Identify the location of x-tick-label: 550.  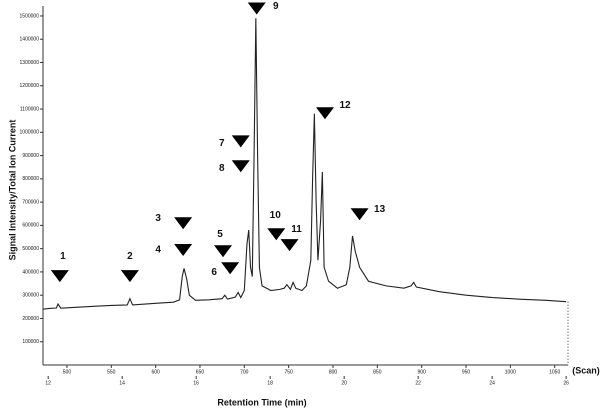
(111, 372).